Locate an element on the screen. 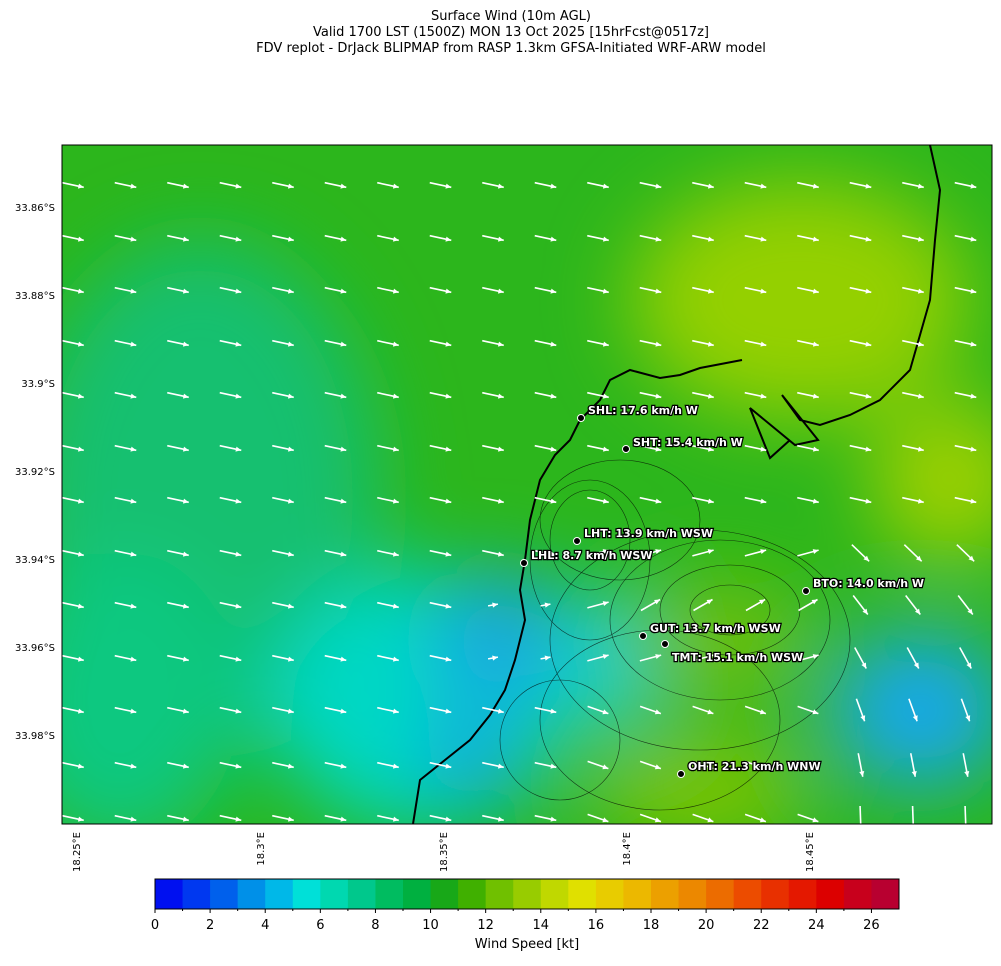 This screenshot has height=966, width=1001. lat-label: 33.94°S is located at coordinates (35, 560).